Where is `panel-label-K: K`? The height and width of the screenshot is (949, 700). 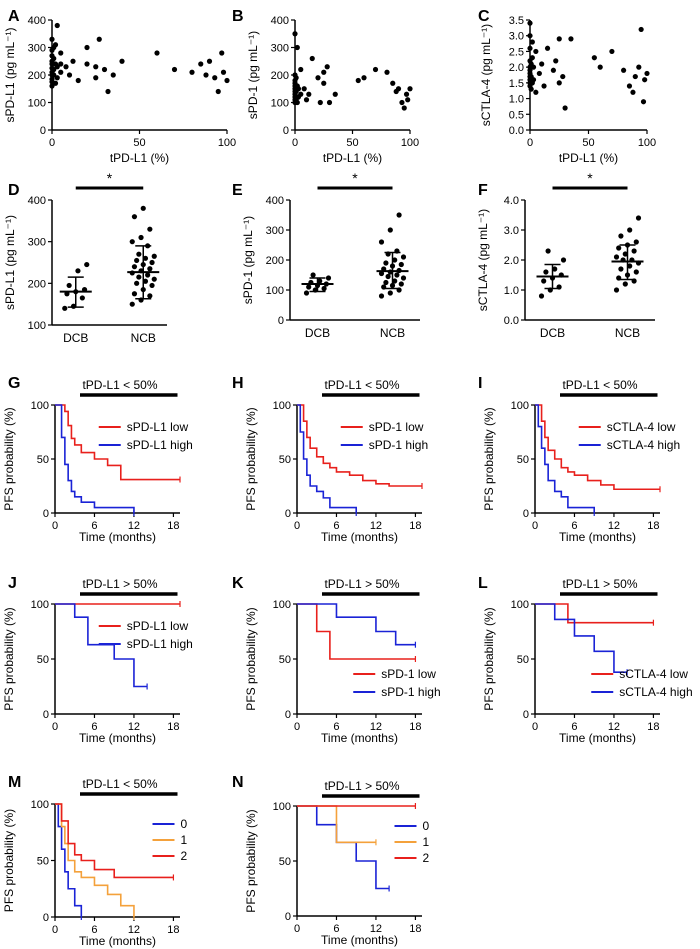
panel-label-K: K is located at coordinates (238, 583).